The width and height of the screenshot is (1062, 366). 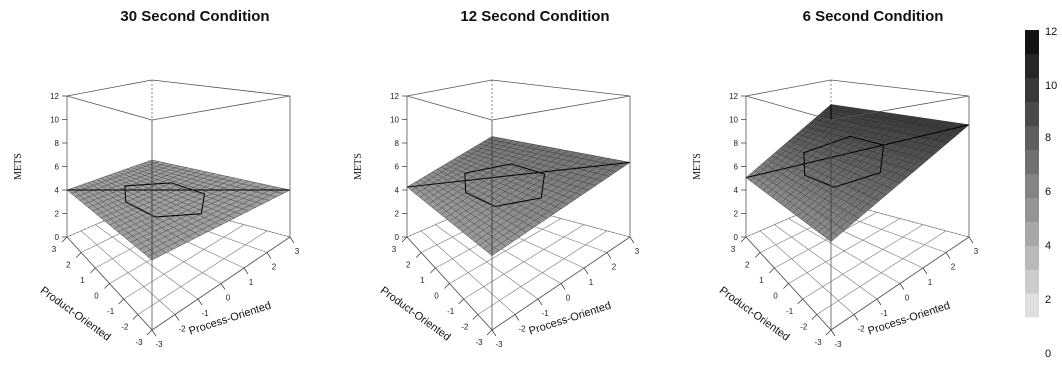 I want to click on z-tick-label: 4, so click(x=57, y=190).